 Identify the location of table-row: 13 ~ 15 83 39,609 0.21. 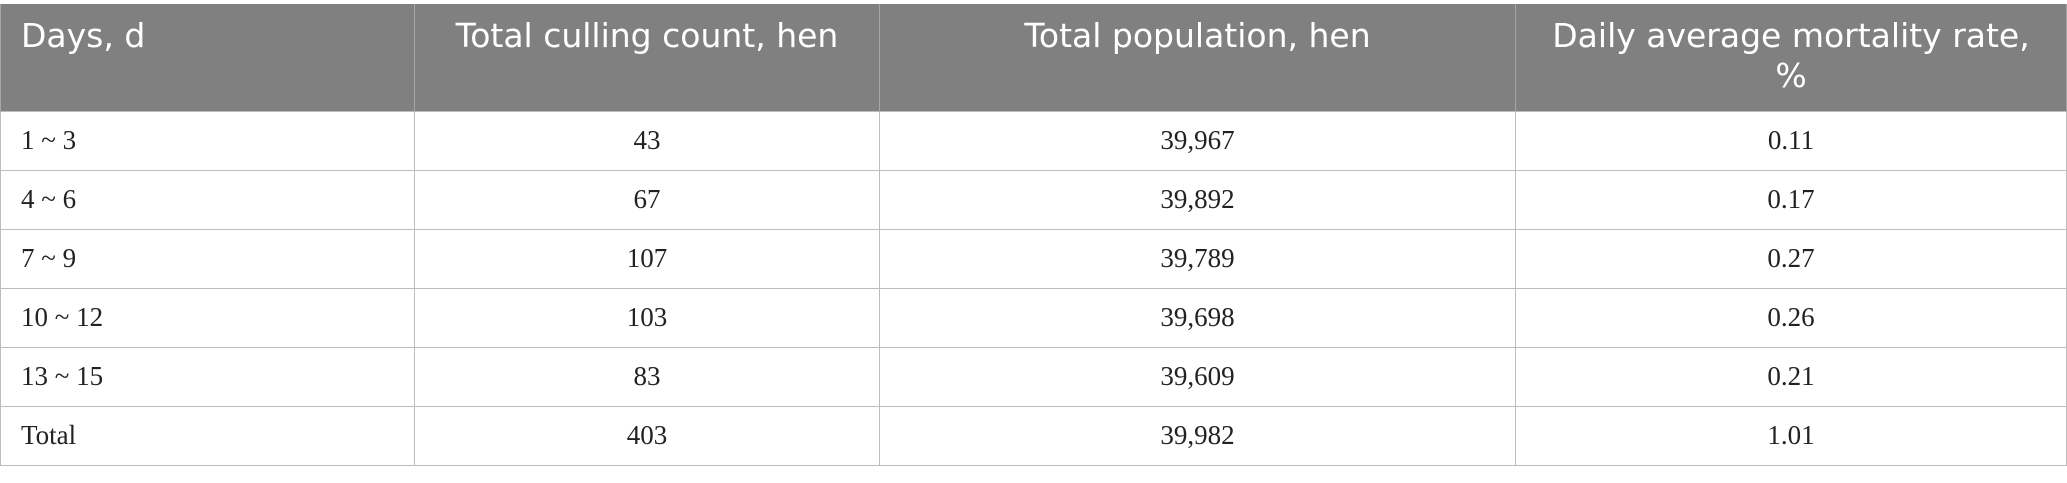
(1033, 376).